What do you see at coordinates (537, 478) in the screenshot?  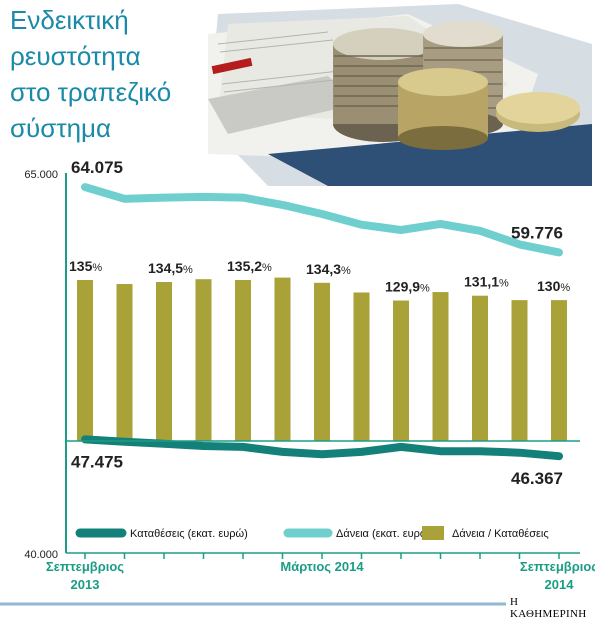 I see `deposits-value-label: 46.367` at bounding box center [537, 478].